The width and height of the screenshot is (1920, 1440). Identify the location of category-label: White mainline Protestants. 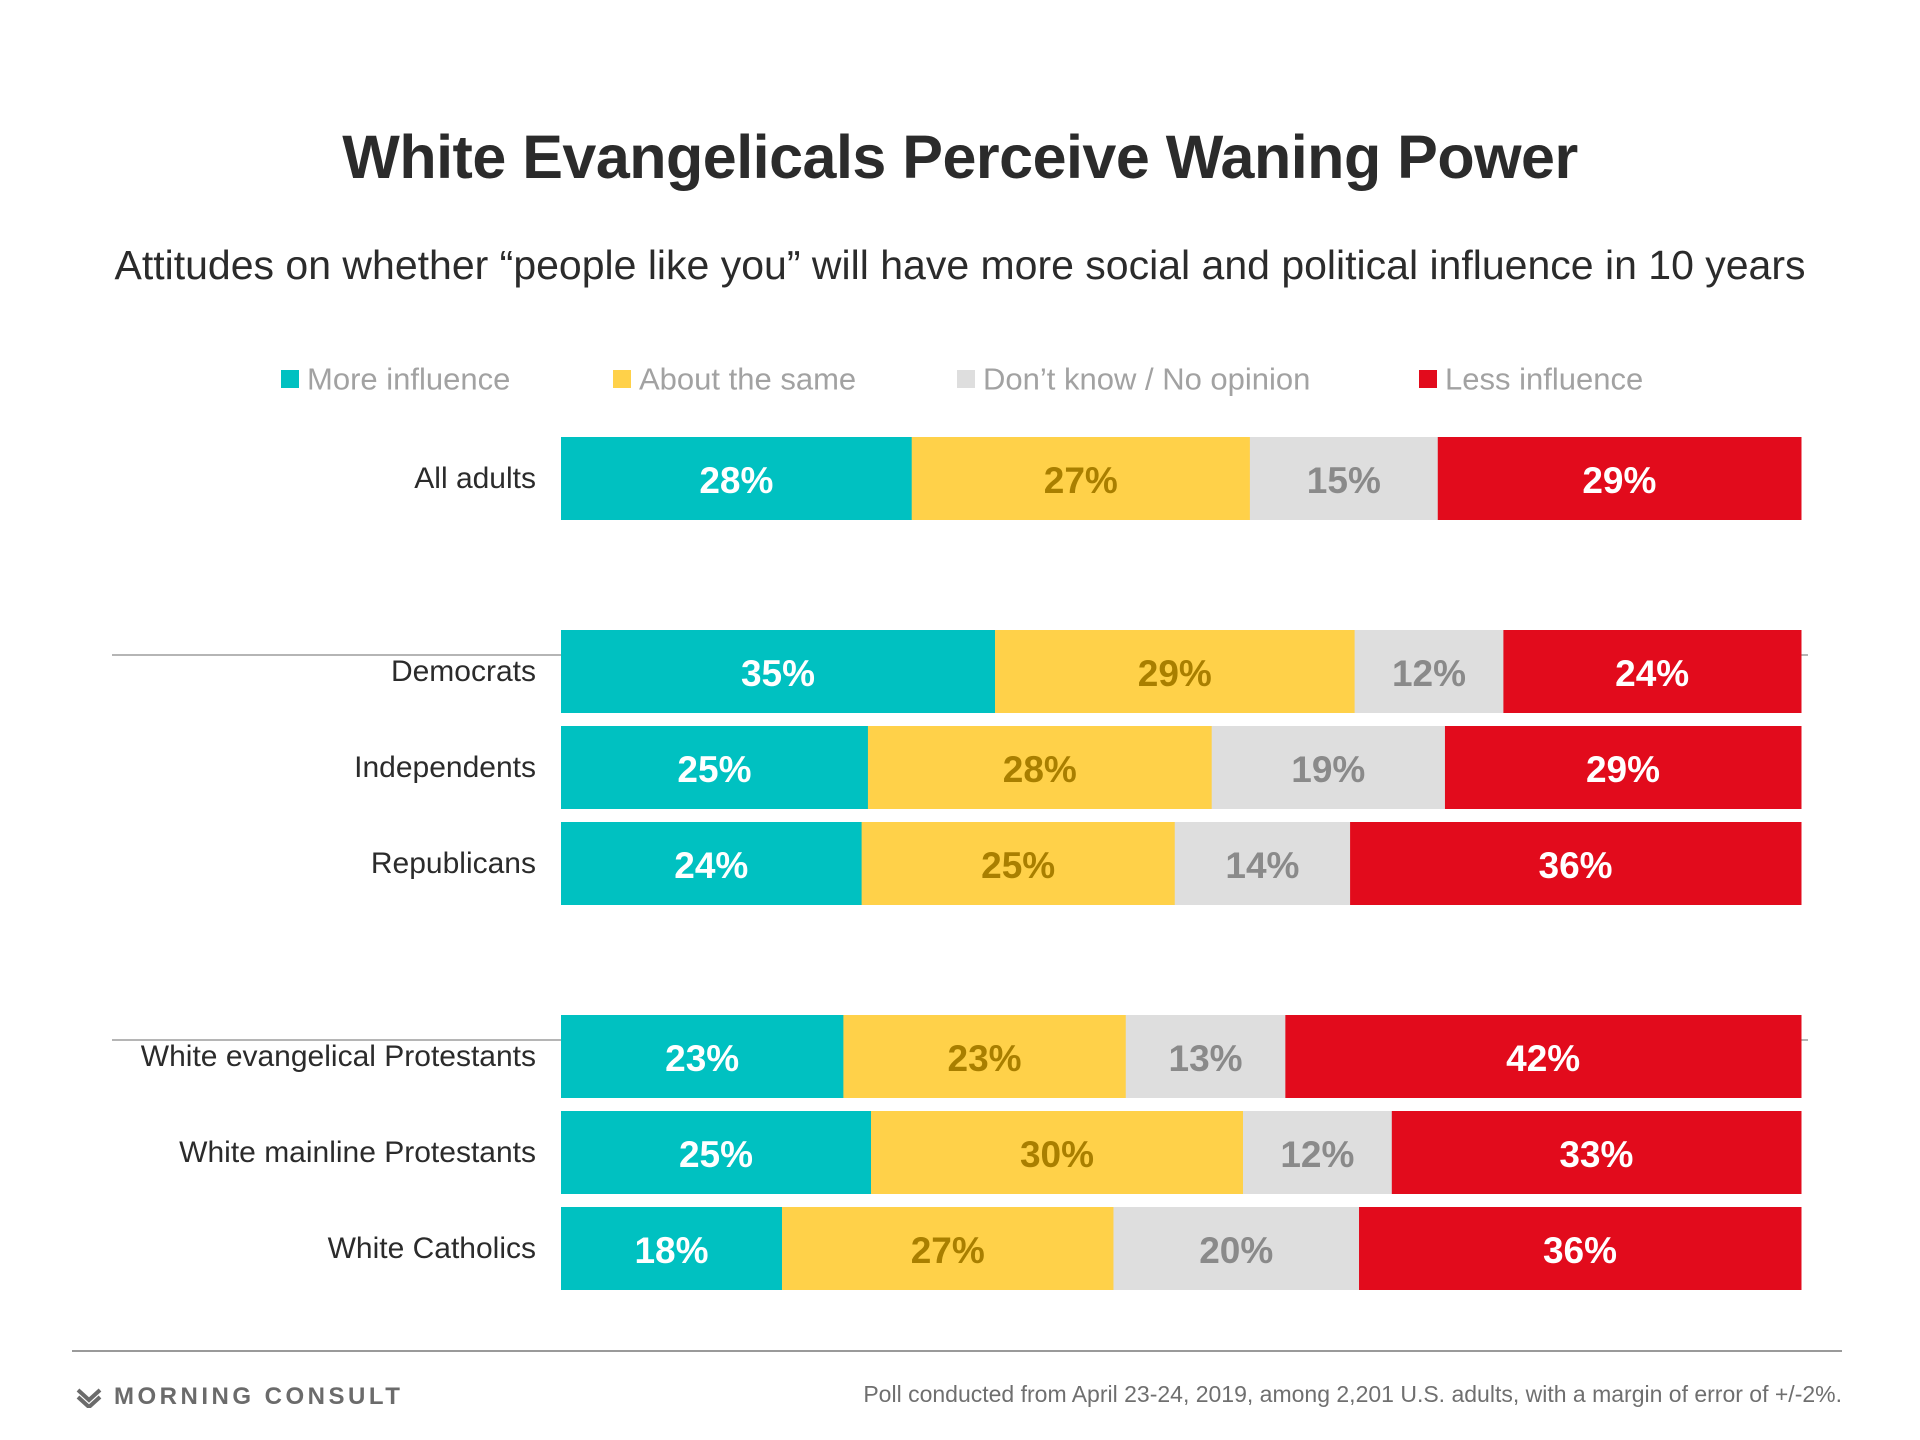
(357, 1152).